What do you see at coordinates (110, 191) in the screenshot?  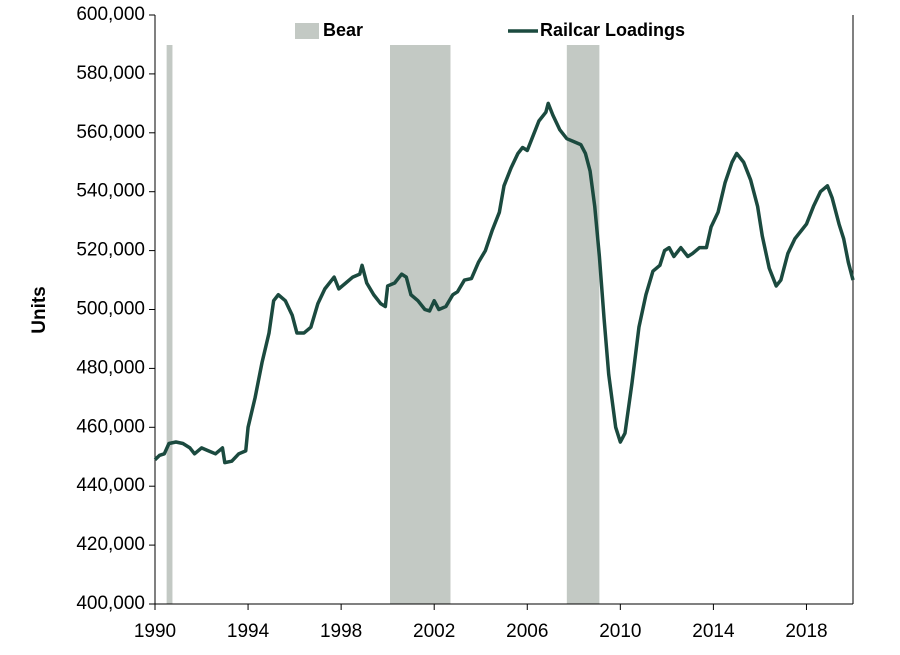 I see `y-tick-label: 540,000` at bounding box center [110, 191].